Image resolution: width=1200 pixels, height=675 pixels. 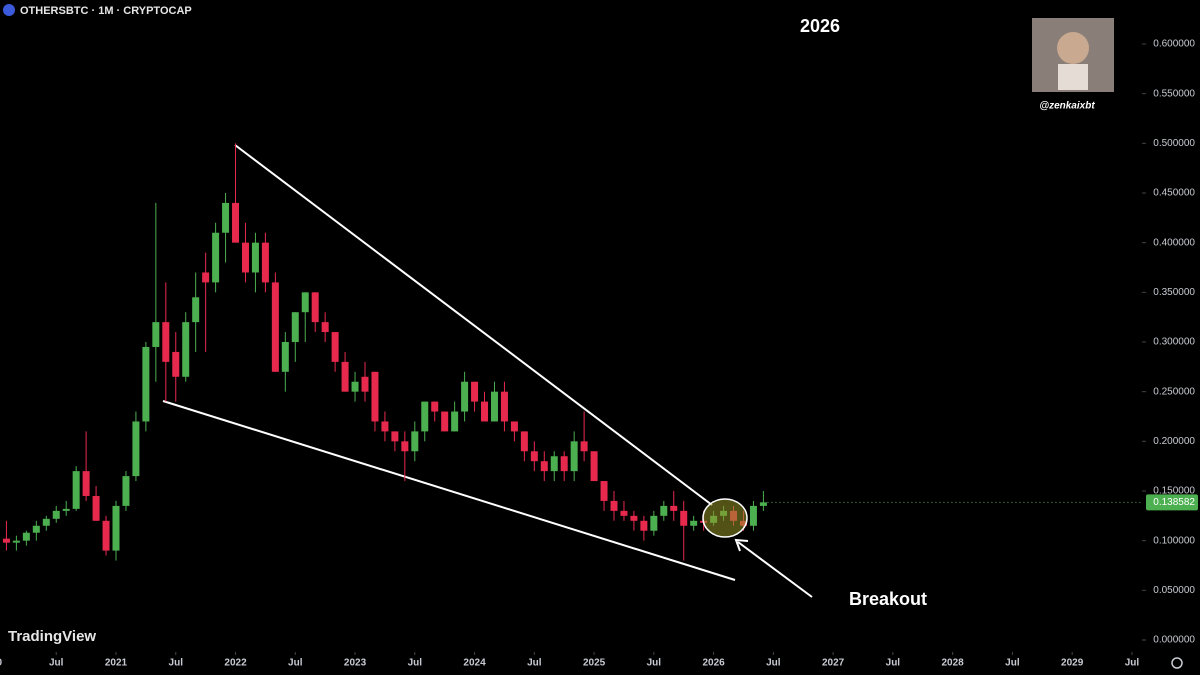 What do you see at coordinates (9, 10) in the screenshot?
I see `symbol-icon` at bounding box center [9, 10].